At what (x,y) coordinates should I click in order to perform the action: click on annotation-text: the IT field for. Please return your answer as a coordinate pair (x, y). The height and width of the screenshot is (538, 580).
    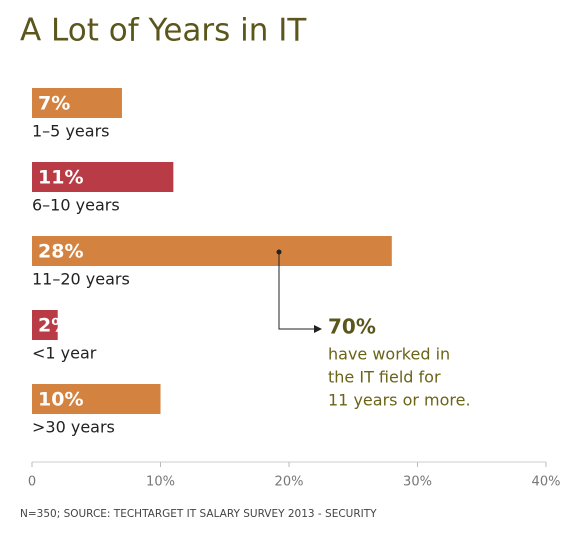
    Looking at the image, I should click on (384, 377).